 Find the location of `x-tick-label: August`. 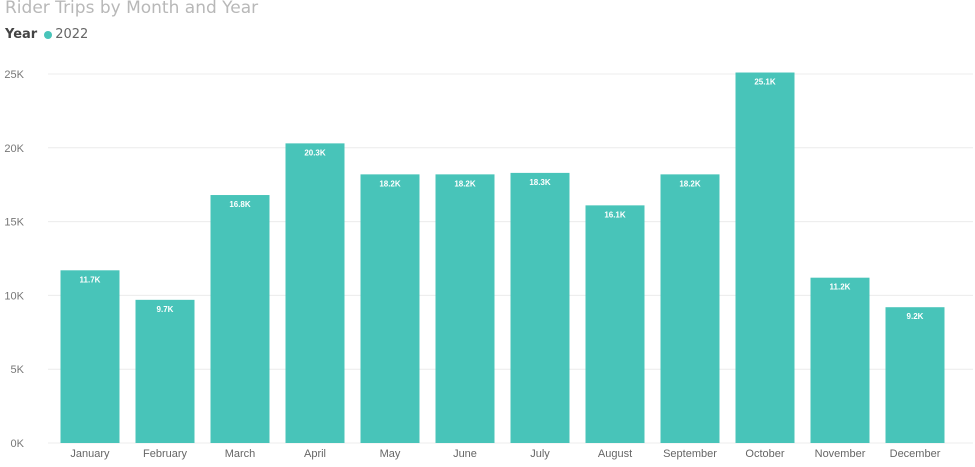

x-tick-label: August is located at coordinates (615, 454).